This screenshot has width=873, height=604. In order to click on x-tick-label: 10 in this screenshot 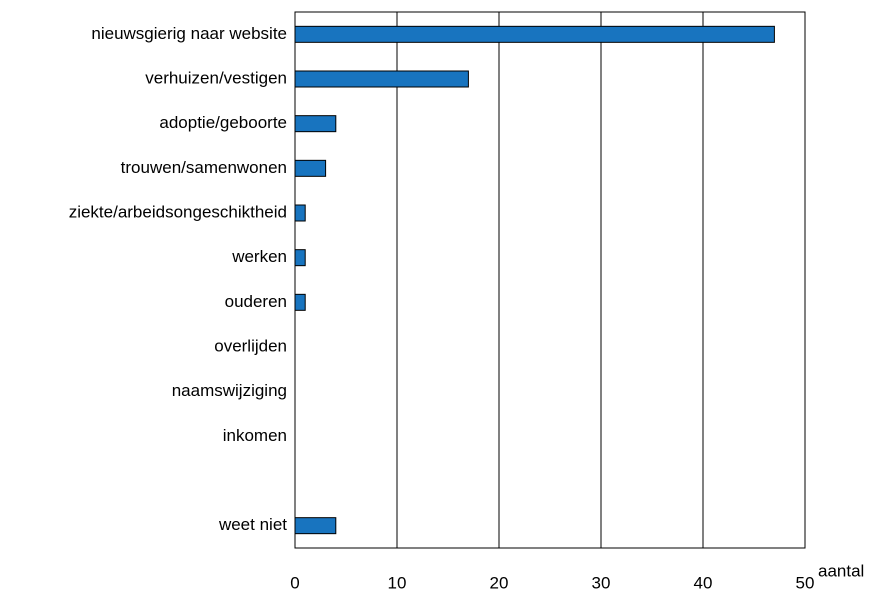, I will do `click(397, 582)`.